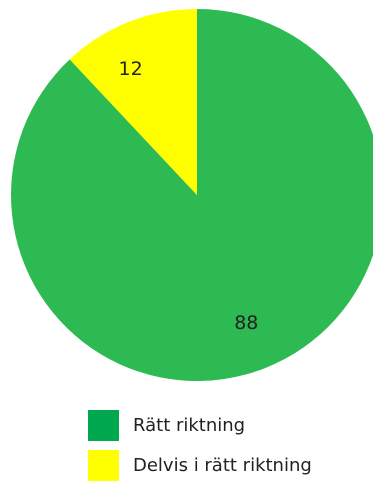 This screenshot has width=373, height=490. I want to click on data-label-delvis-i-ratt-riktning: 12, so click(131, 69).